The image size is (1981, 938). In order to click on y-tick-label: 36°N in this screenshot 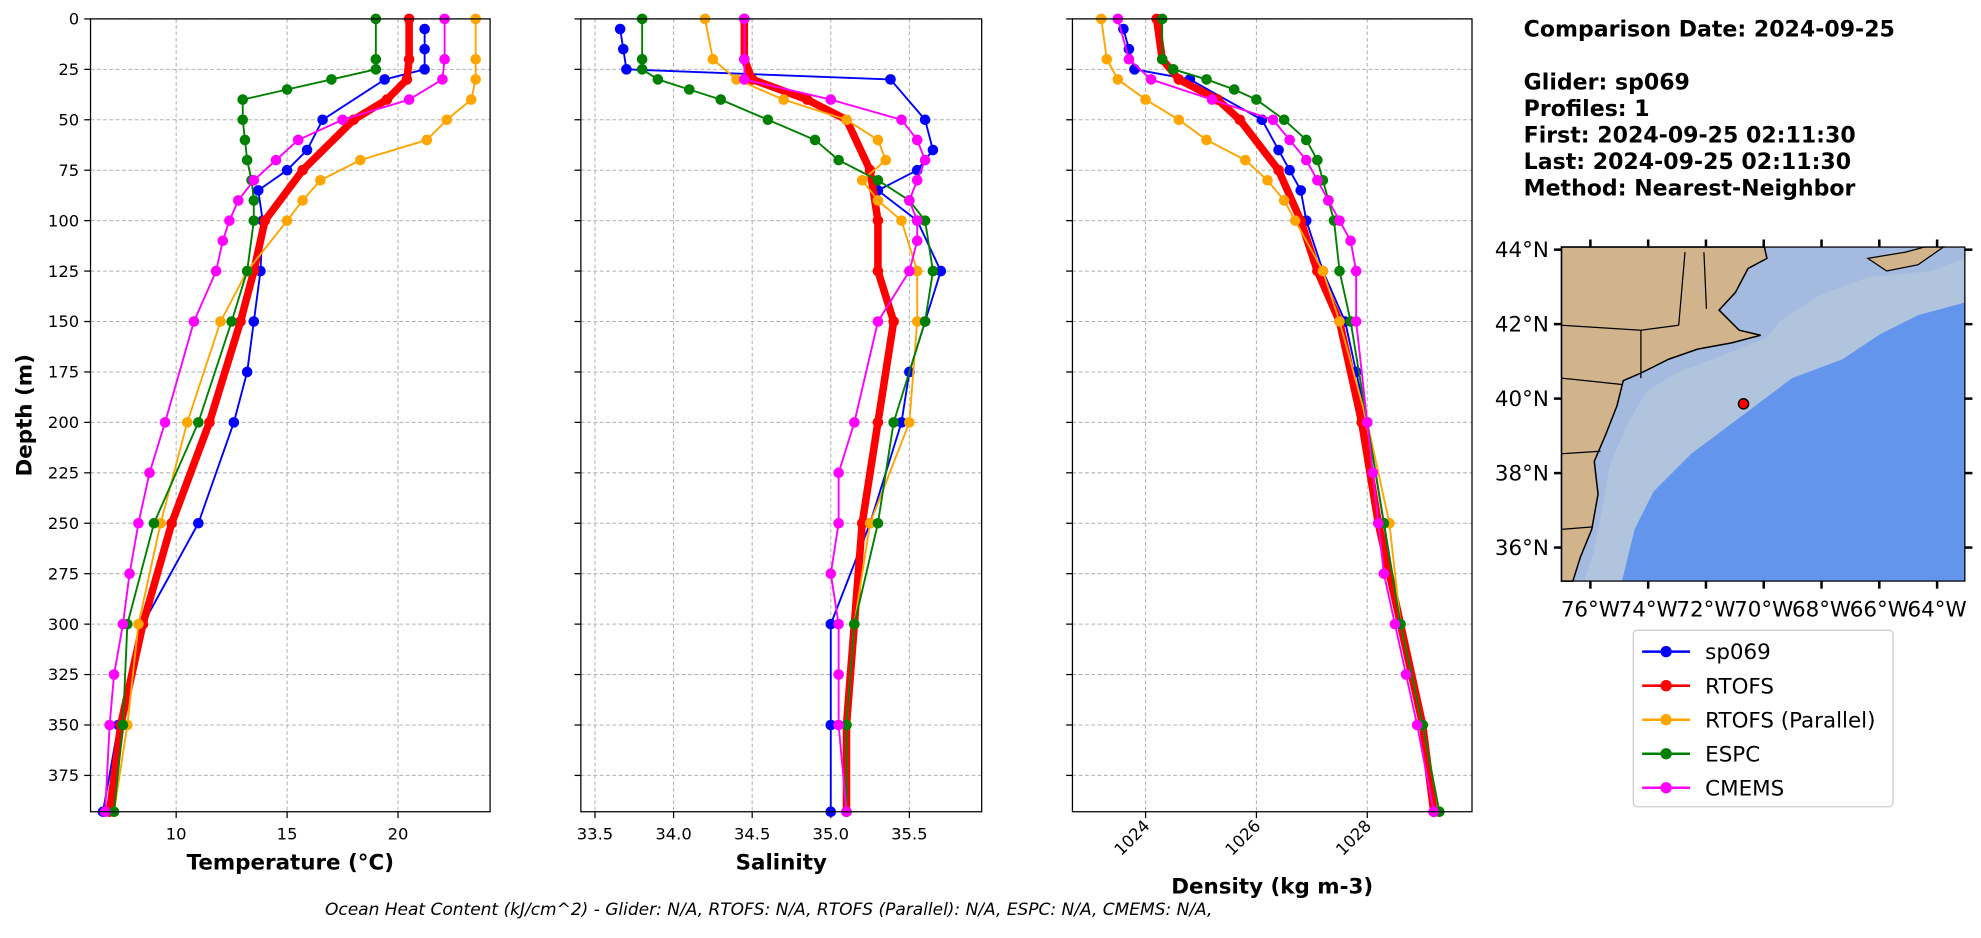, I will do `click(1522, 548)`.